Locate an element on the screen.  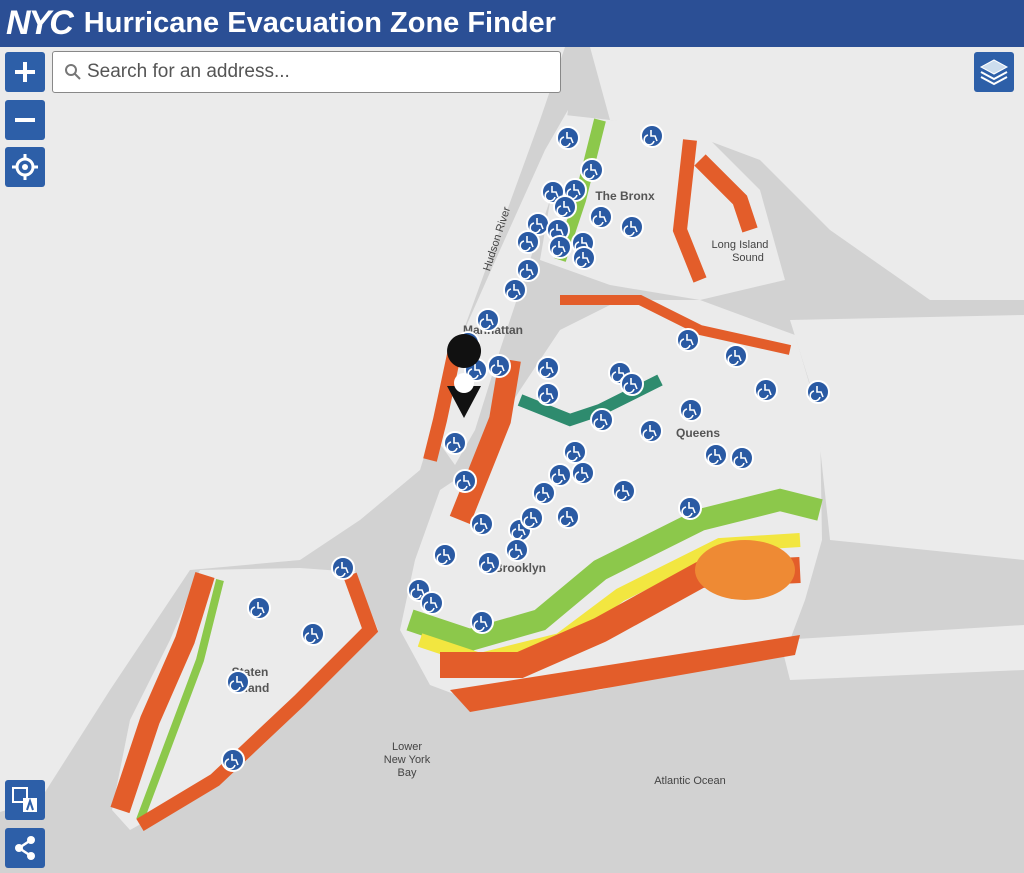
map-label: Bay is located at coordinates (407, 773).